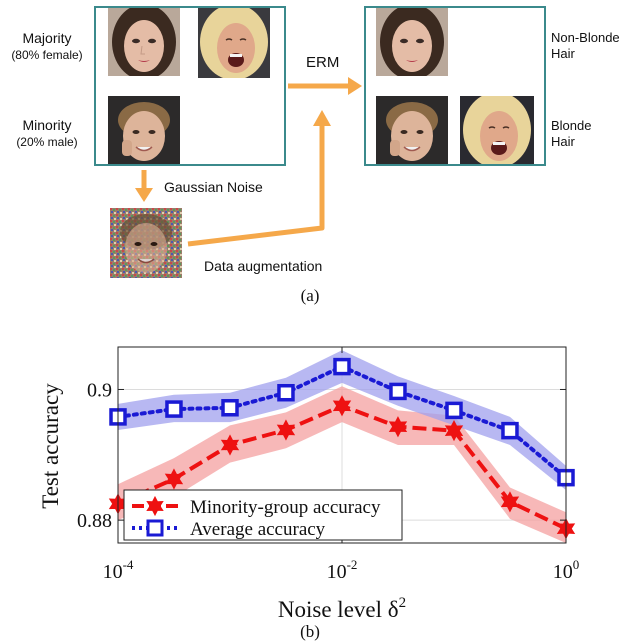 The image size is (625, 643). Describe the element at coordinates (412, 130) in the screenshot. I see `face-result-male` at that location.